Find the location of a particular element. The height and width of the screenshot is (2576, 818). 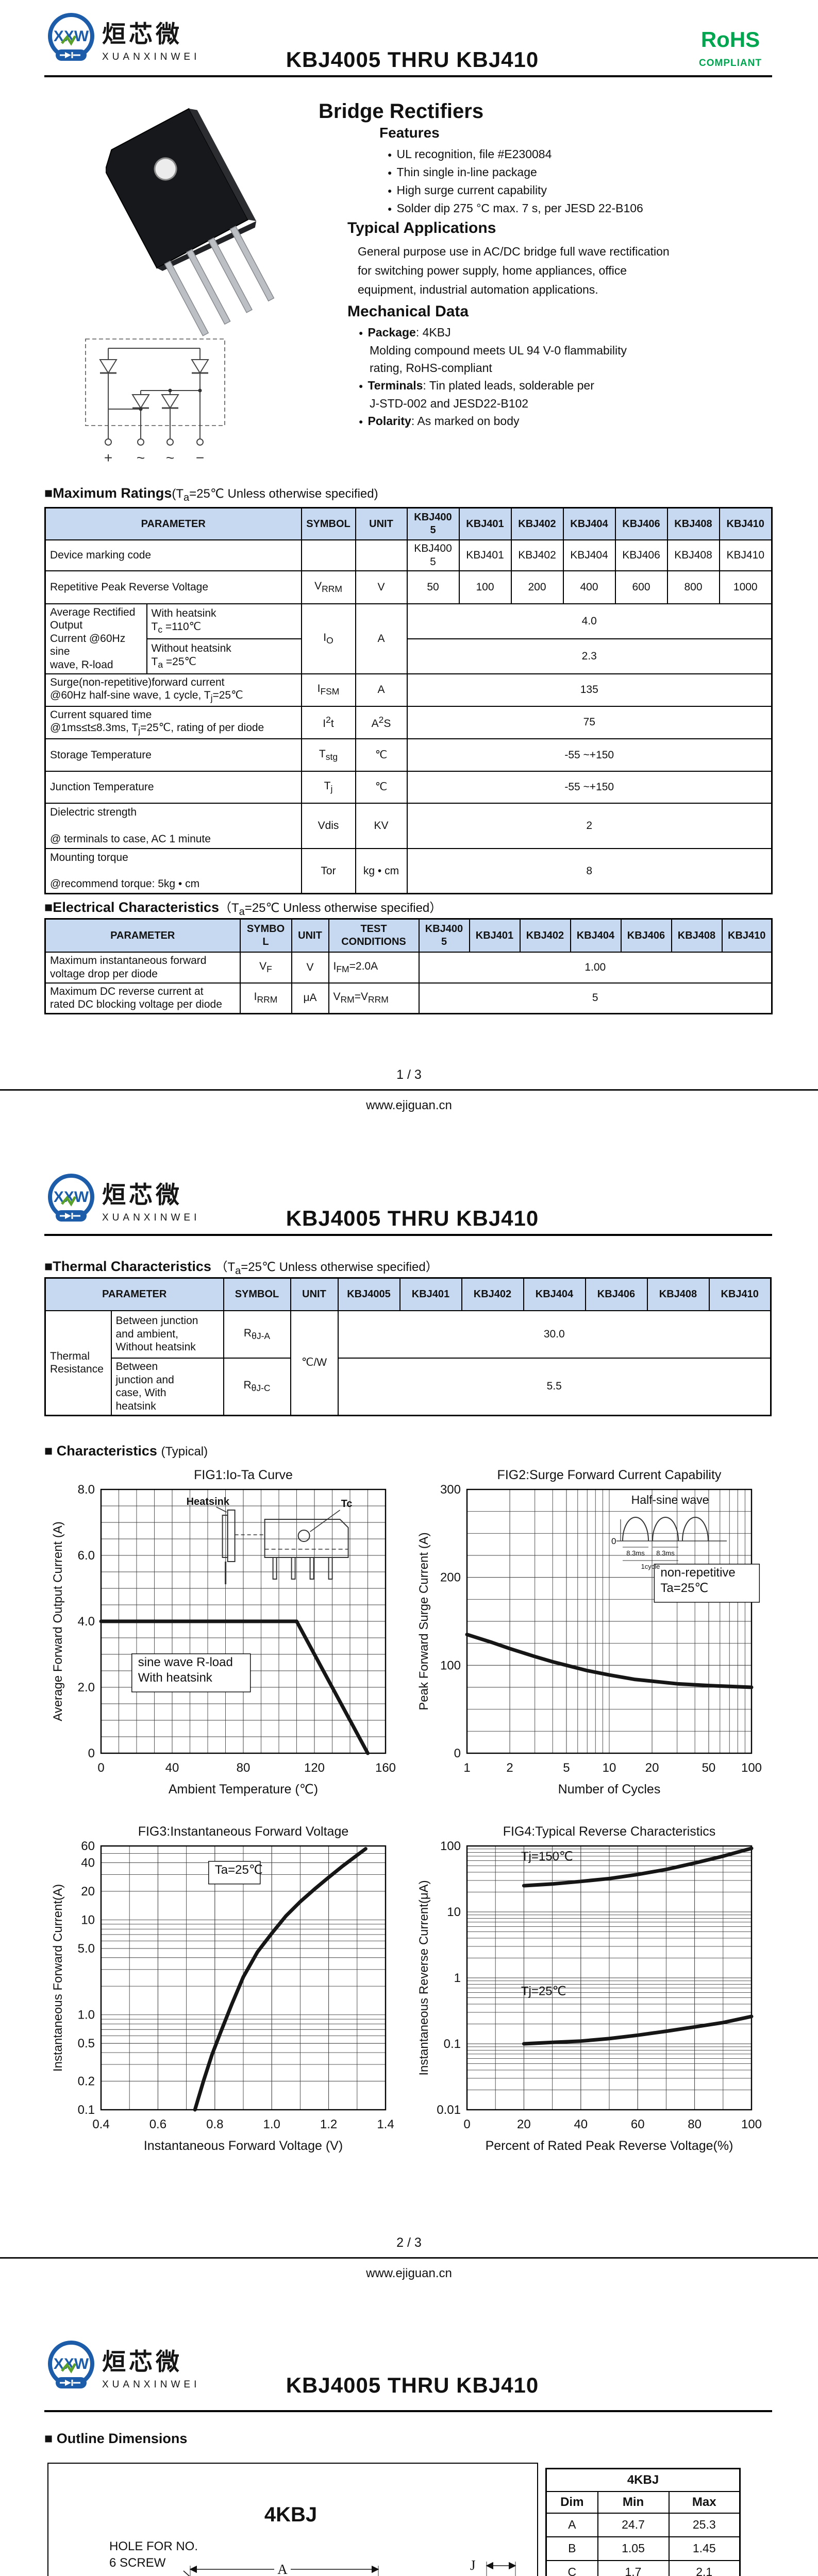

svg-text: 50 is located at coordinates (709, 1768).